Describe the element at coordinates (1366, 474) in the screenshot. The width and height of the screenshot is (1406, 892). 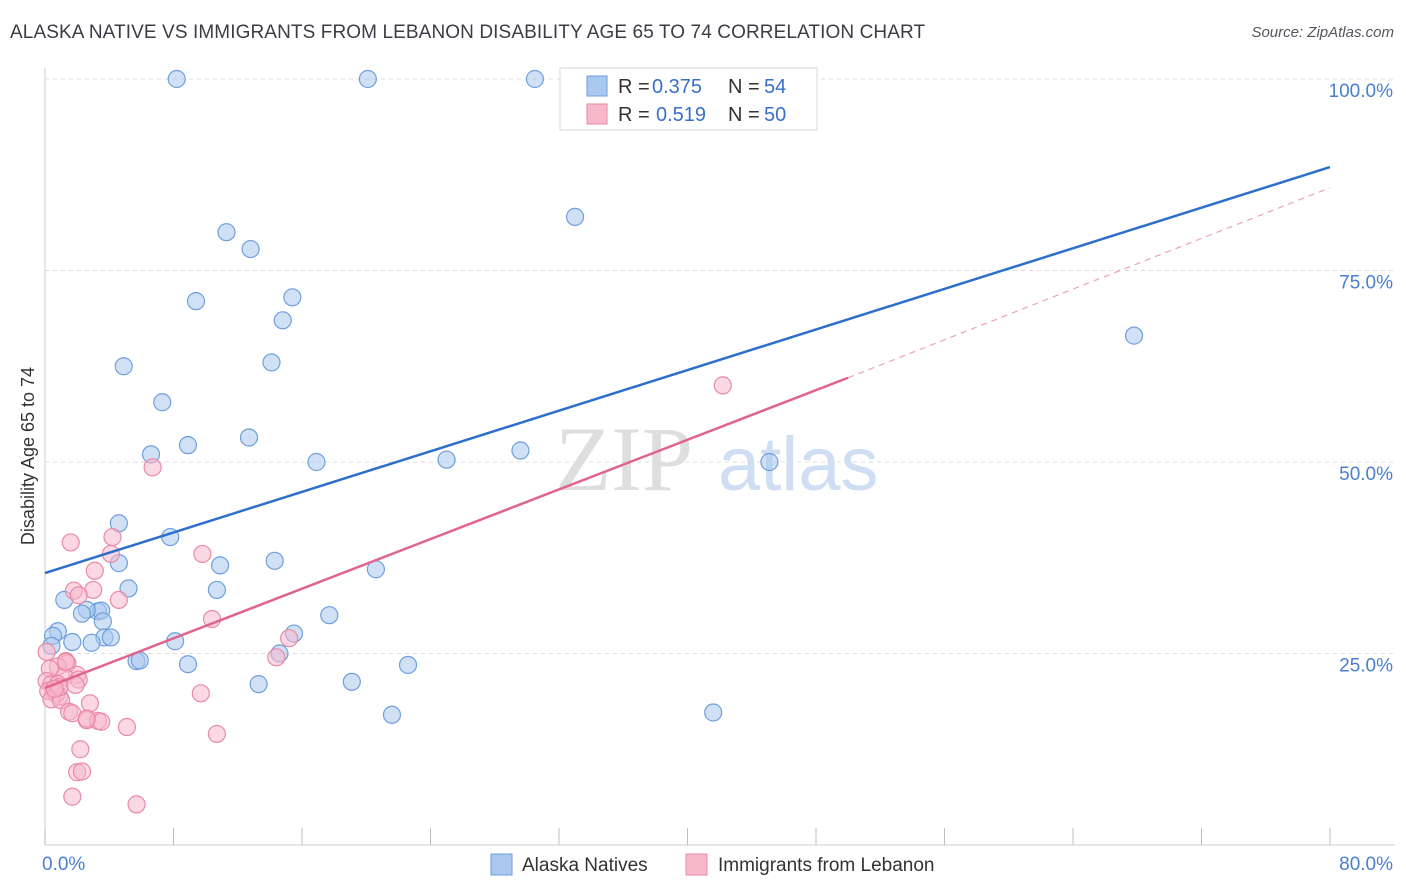
I see `y-tick-label-1: 50.0%` at that location.